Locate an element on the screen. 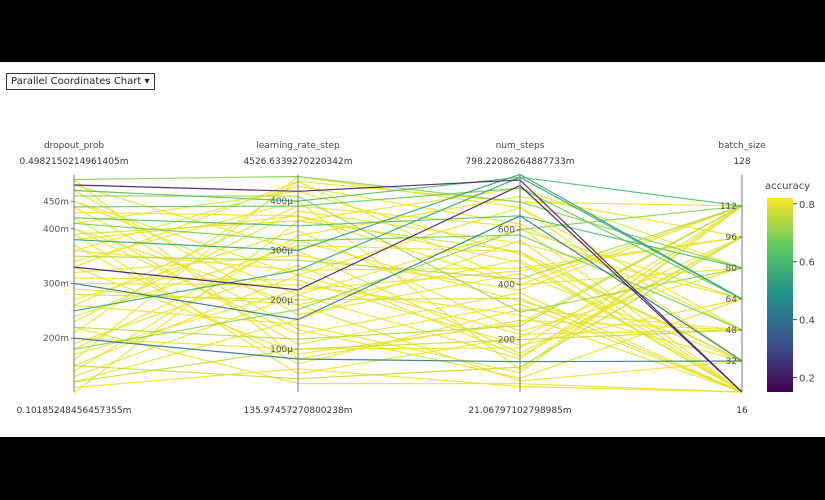 The height and width of the screenshot is (500, 825). axis-title: dropout_prob is located at coordinates (74, 146).